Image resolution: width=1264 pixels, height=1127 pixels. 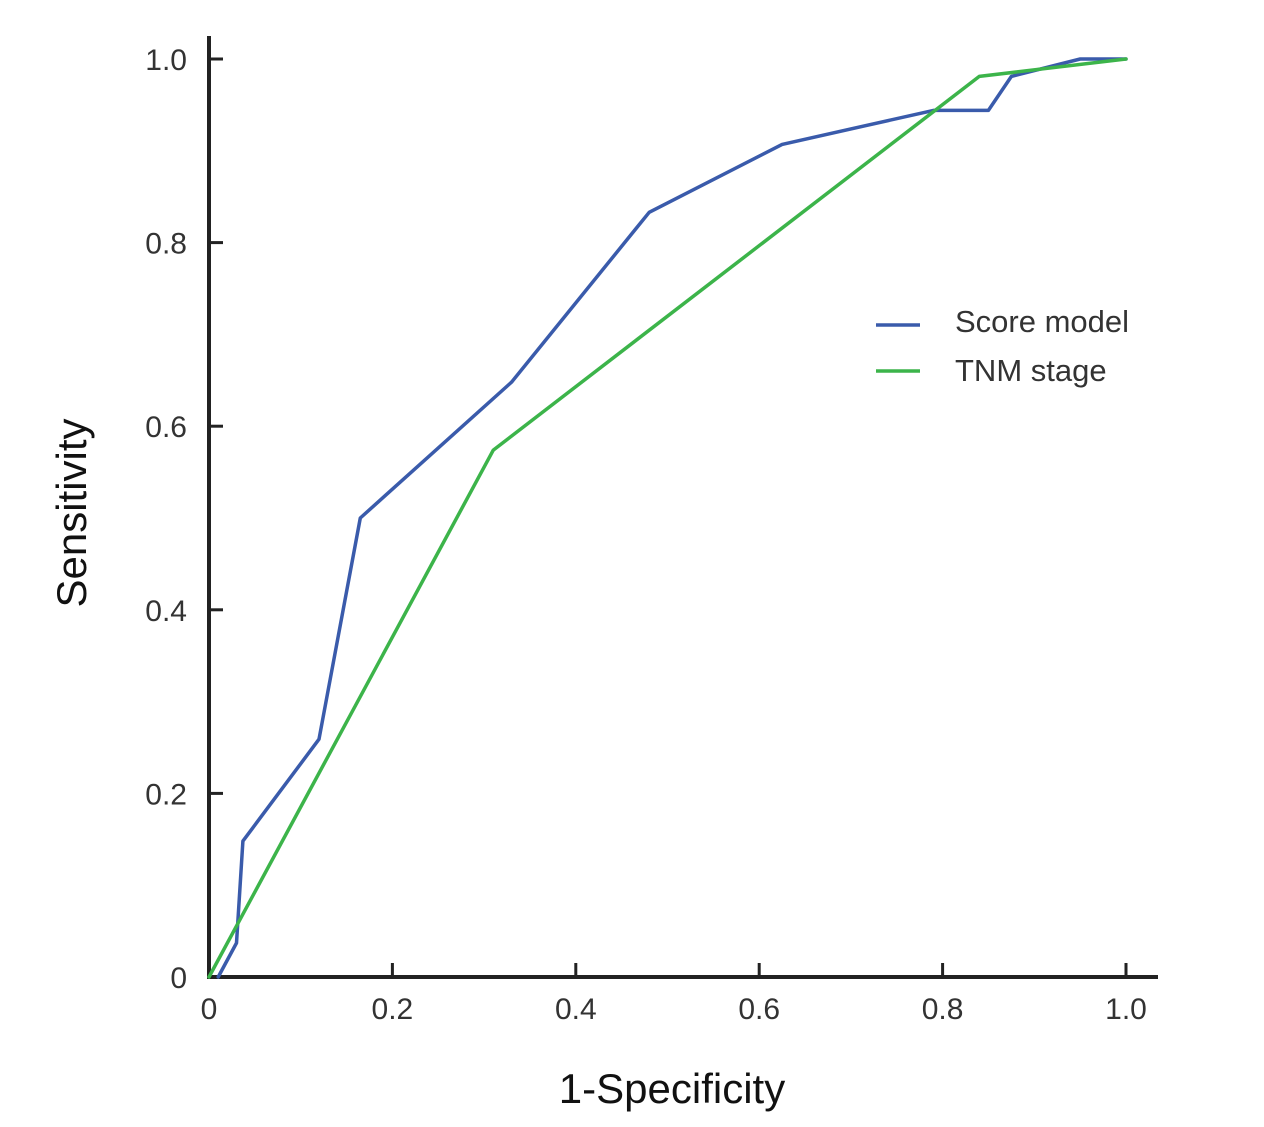 What do you see at coordinates (1042, 321) in the screenshot?
I see `legend-label-score-model: Score model` at bounding box center [1042, 321].